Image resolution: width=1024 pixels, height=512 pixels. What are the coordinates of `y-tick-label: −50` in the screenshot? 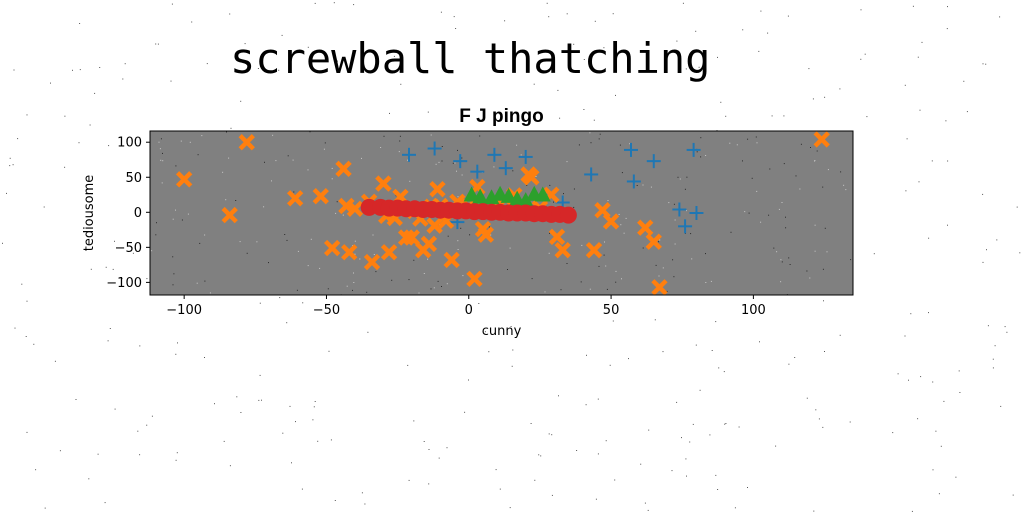 It's located at (128, 248).